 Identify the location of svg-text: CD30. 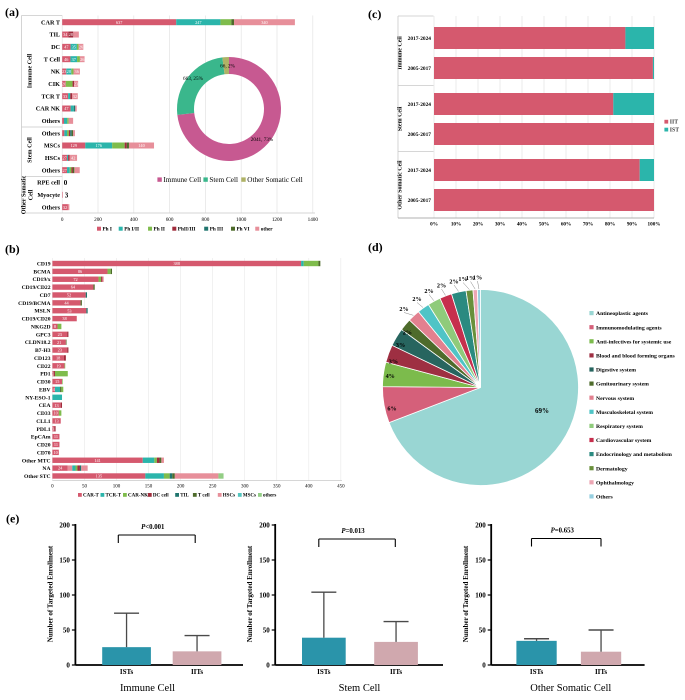
(44, 383).